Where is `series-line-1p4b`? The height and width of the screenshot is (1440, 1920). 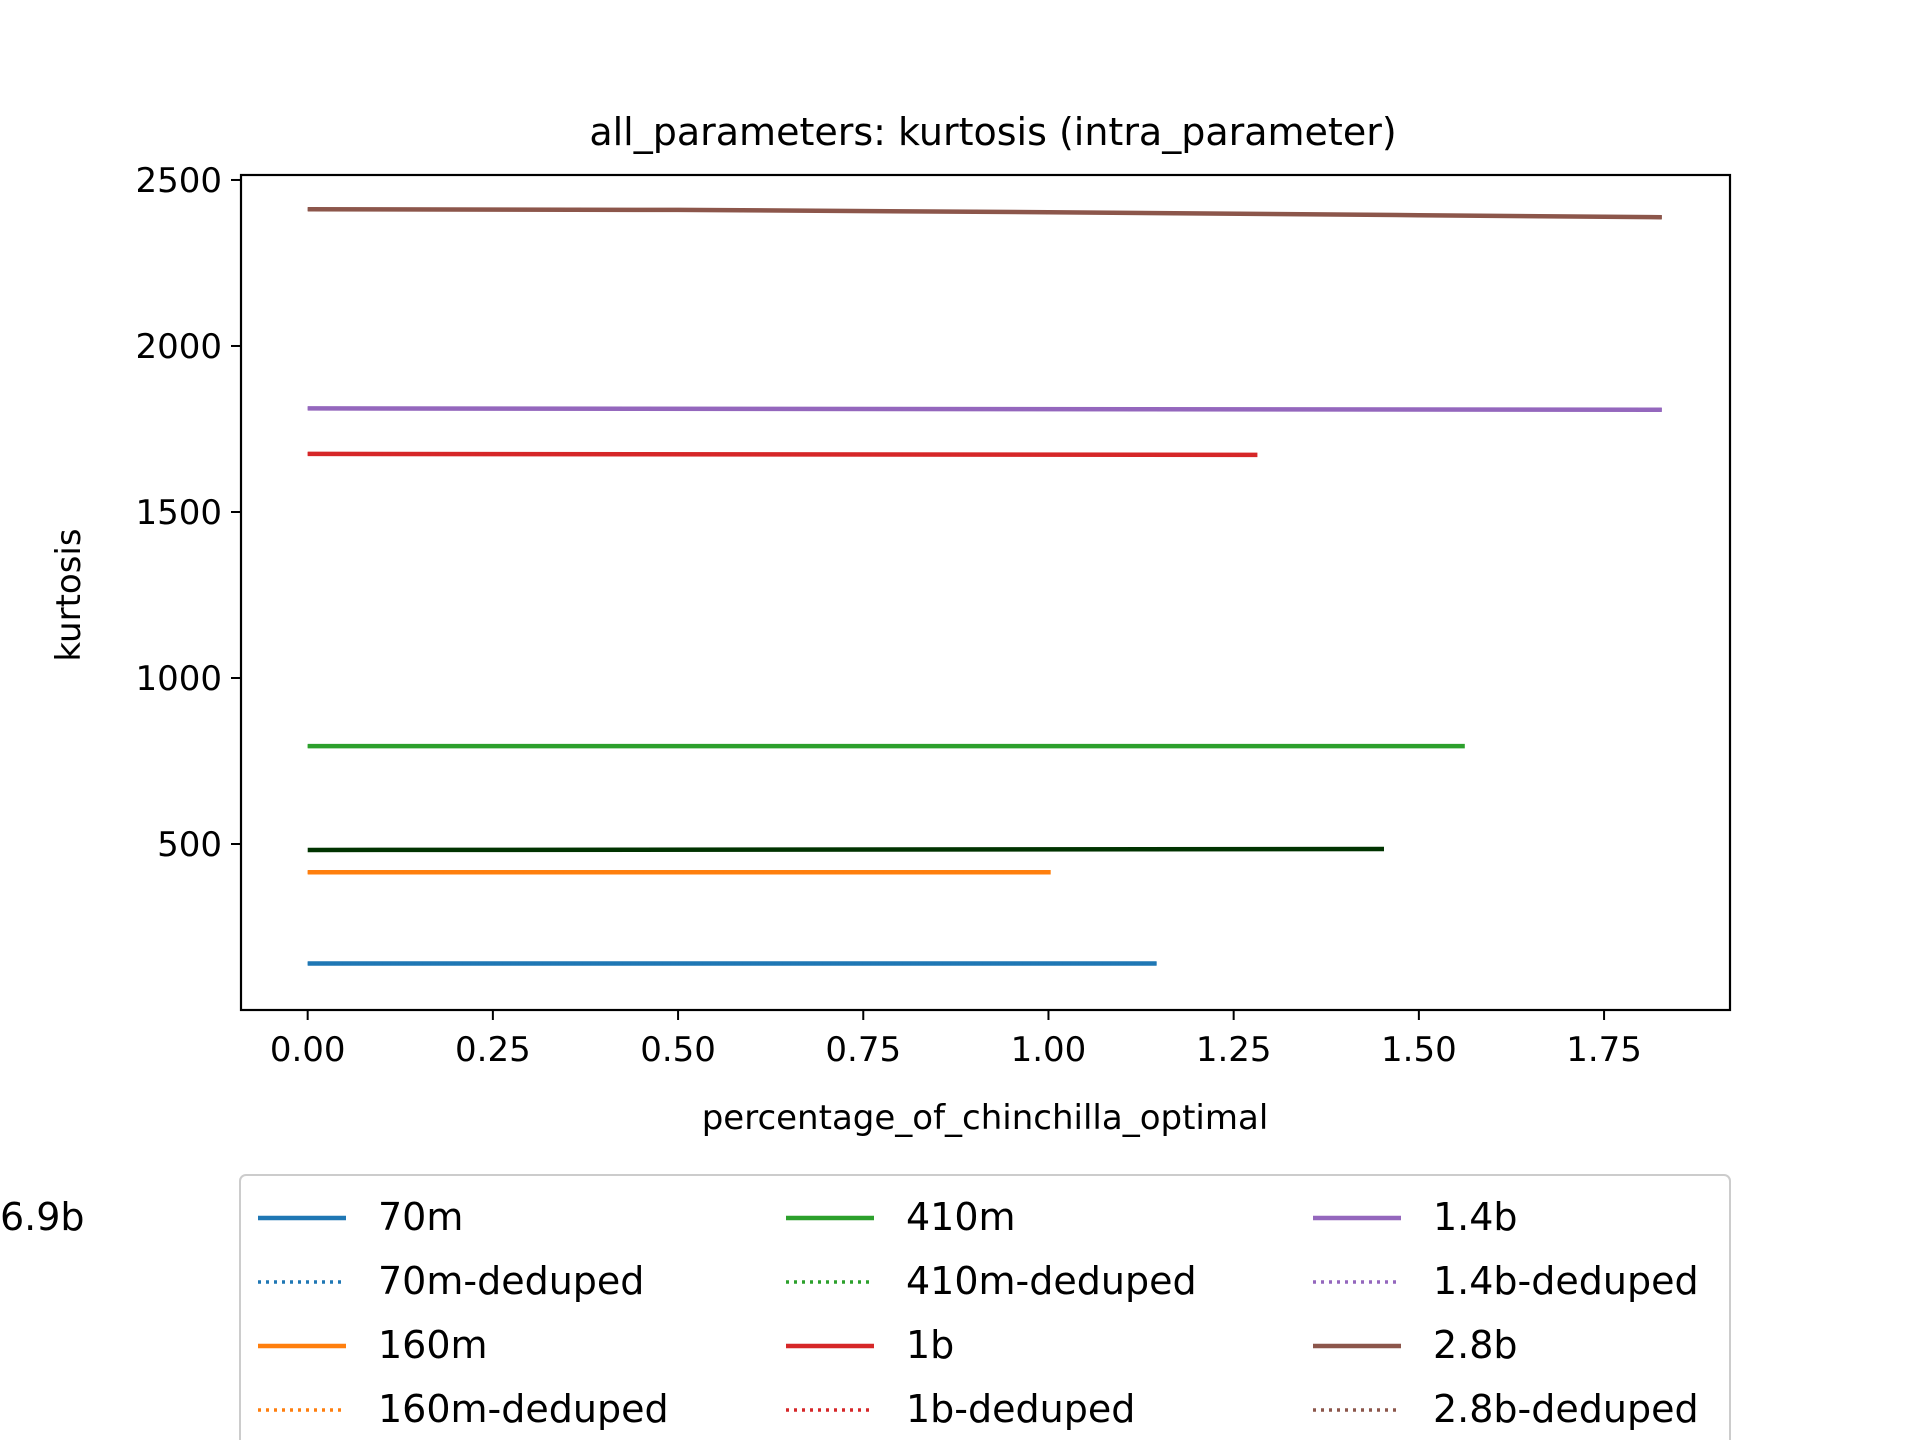
series-line-1p4b is located at coordinates (984, 409).